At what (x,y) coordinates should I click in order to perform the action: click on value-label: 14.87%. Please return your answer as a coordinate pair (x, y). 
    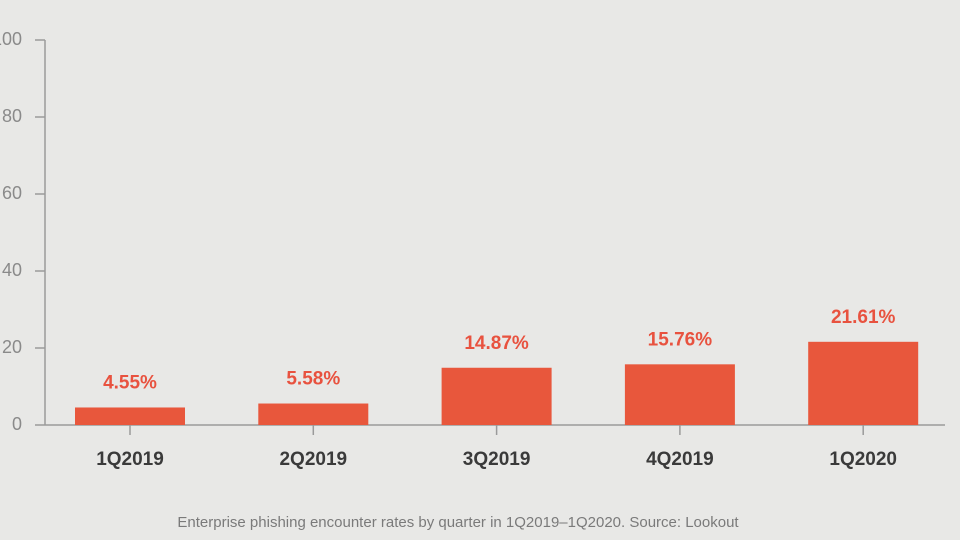
    Looking at the image, I should click on (496, 343).